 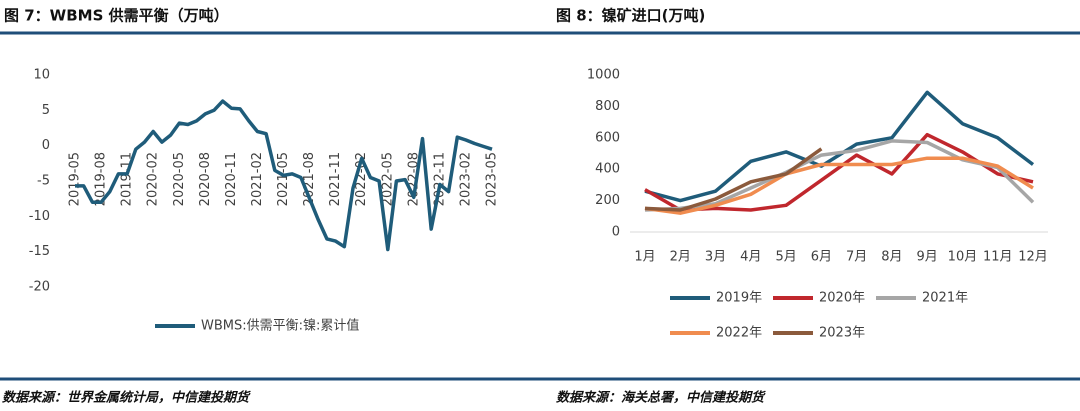 What do you see at coordinates (856, 257) in the screenshot?
I see `x-tick-label: 7月` at bounding box center [856, 257].